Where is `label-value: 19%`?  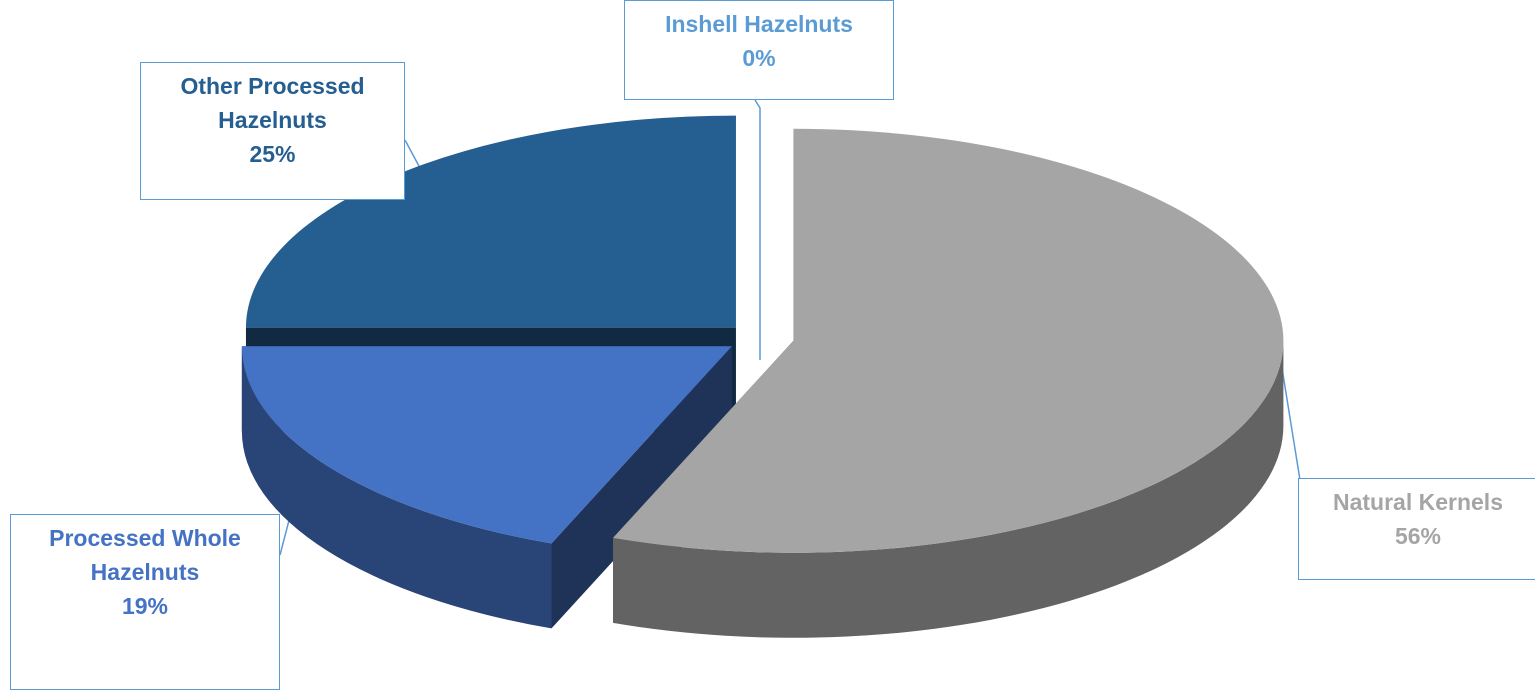
label-value: 19% is located at coordinates (145, 606).